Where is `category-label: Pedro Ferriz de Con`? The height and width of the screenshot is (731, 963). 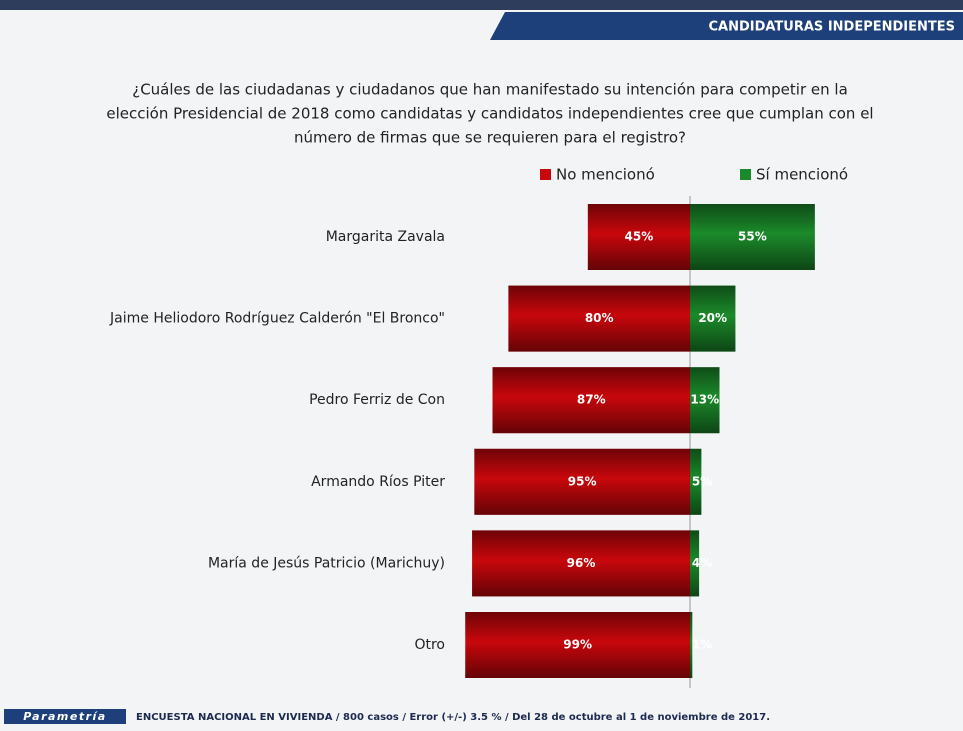
category-label: Pedro Ferriz de Con is located at coordinates (377, 400).